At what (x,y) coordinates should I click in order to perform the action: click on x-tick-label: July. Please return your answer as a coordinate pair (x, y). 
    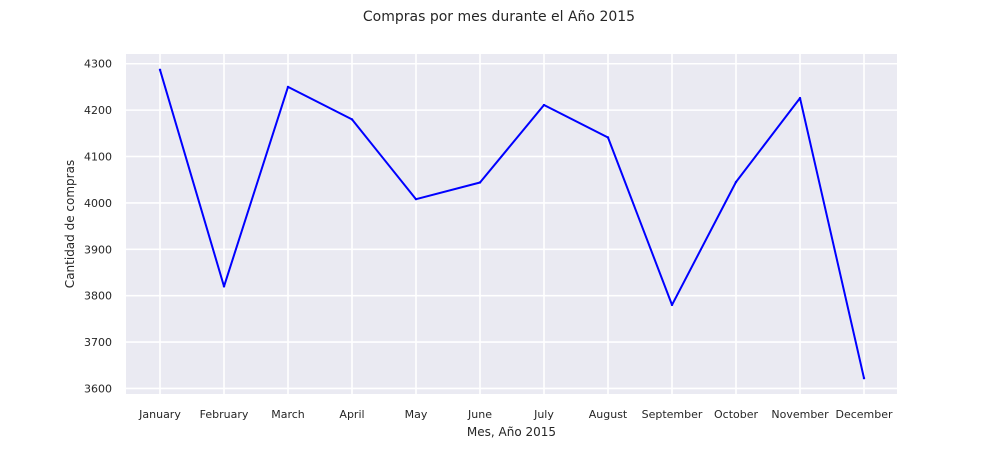
    Looking at the image, I should click on (543, 414).